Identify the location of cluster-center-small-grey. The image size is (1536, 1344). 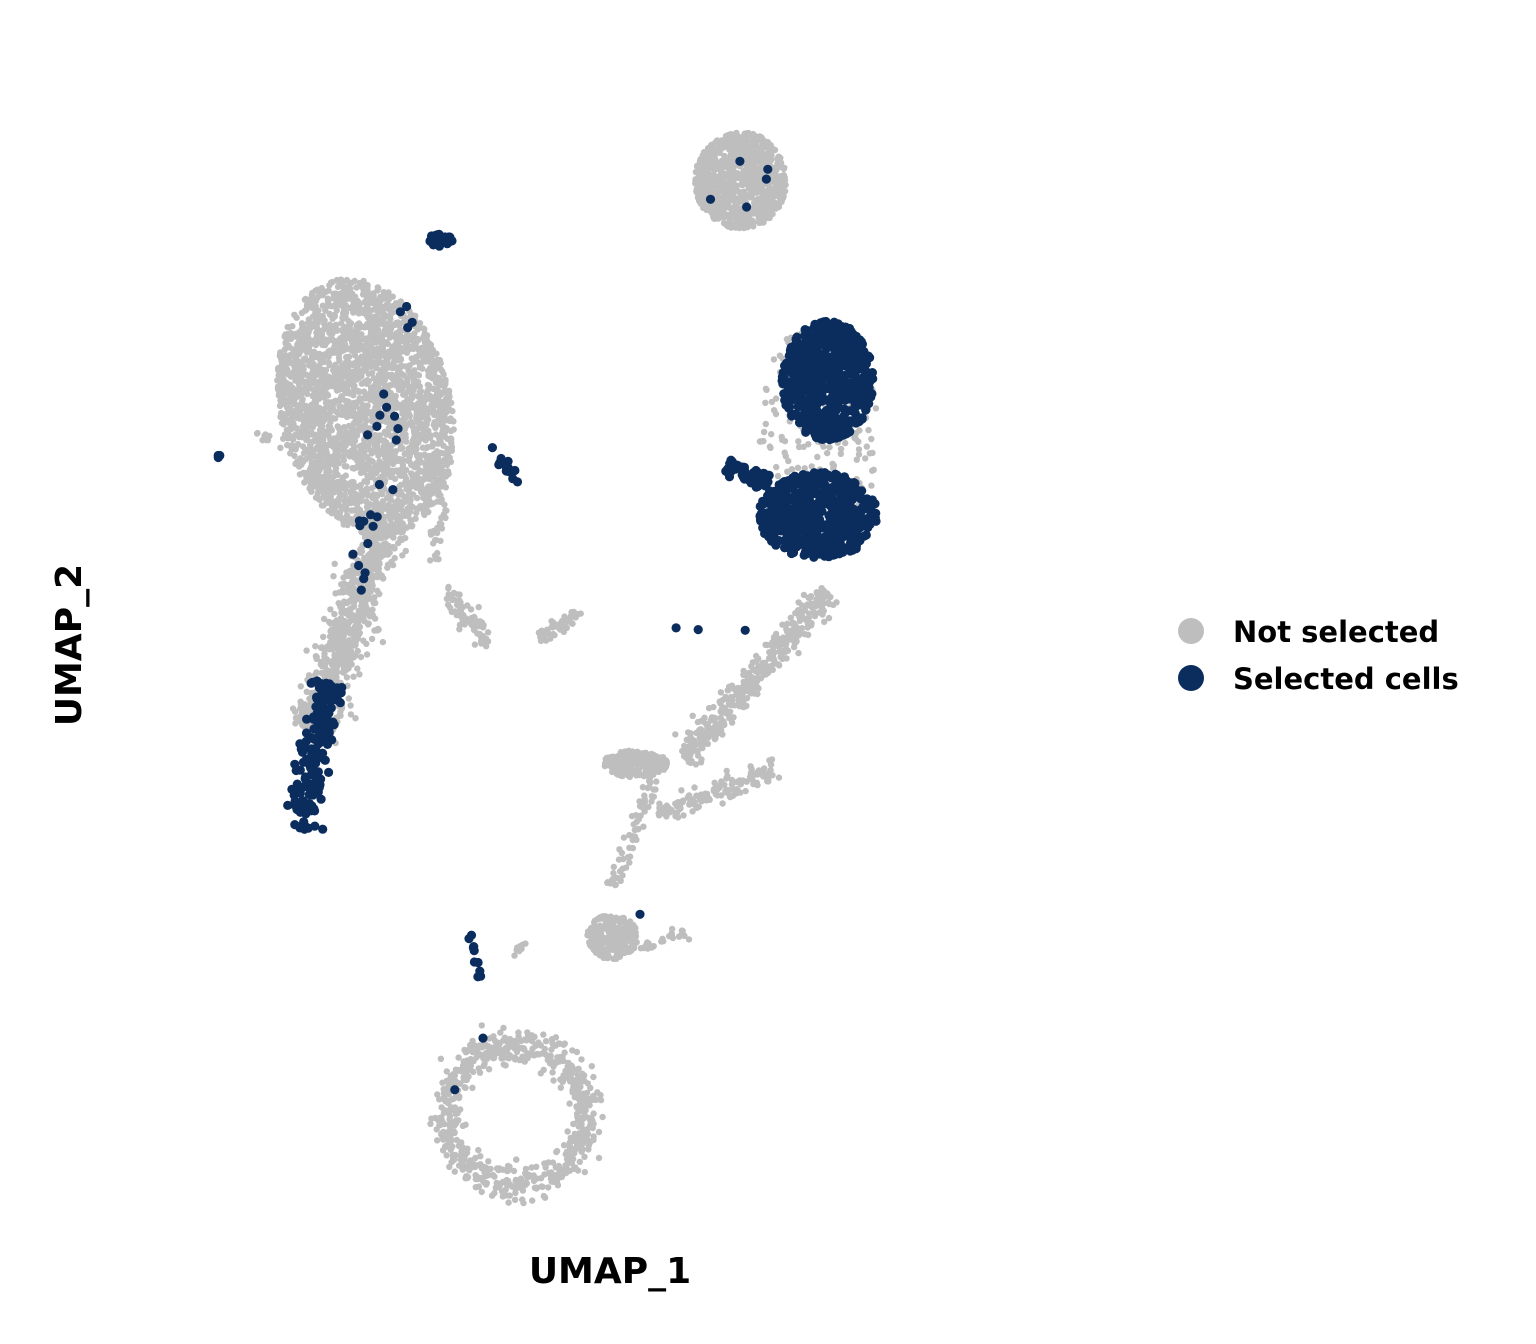
(467, 616).